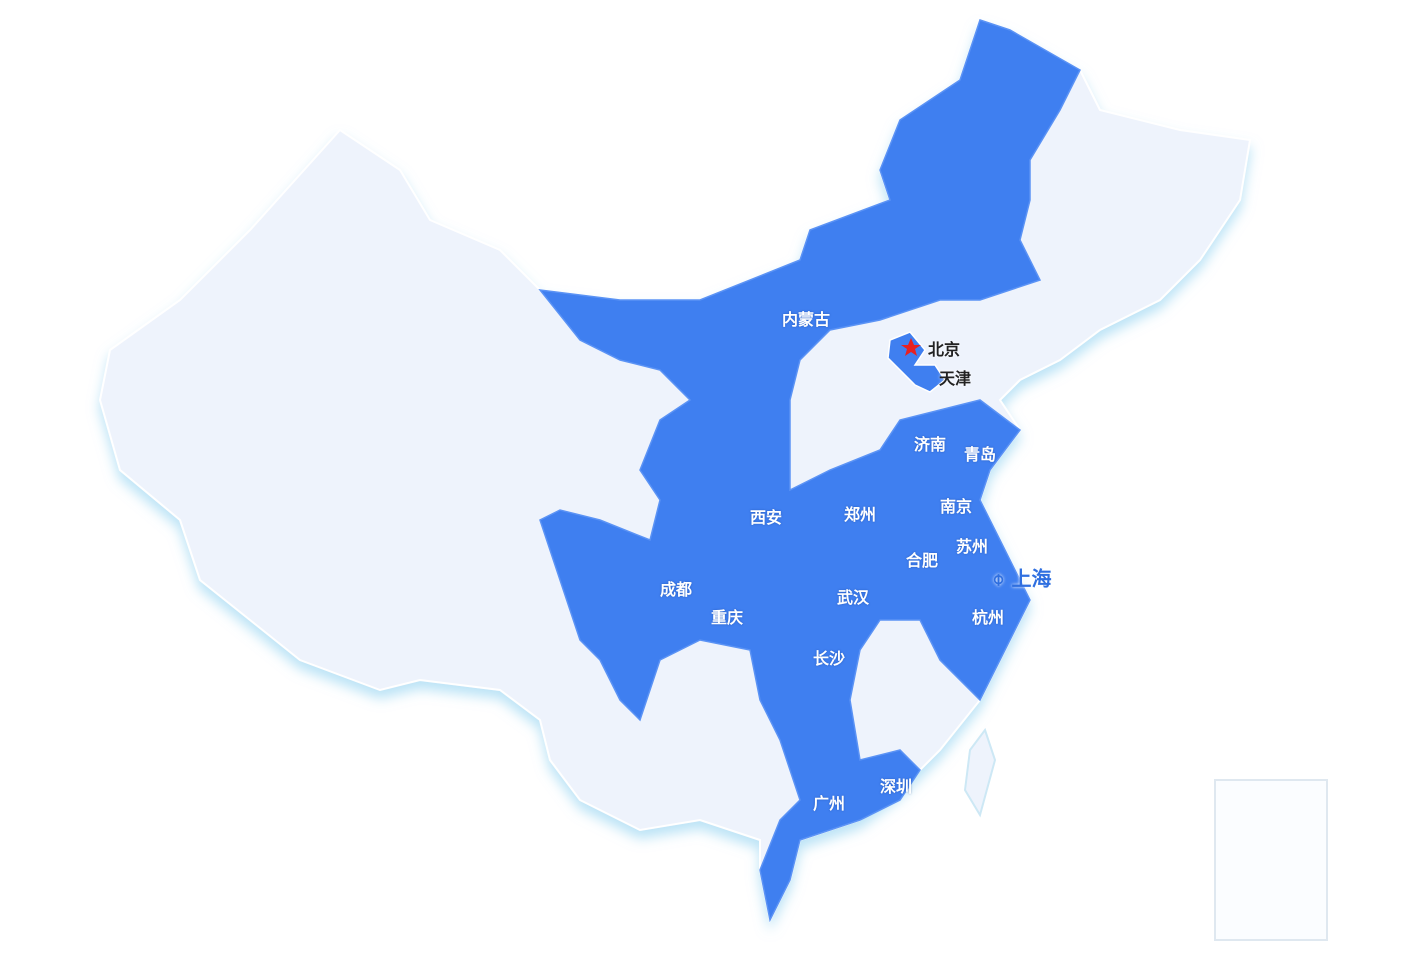 The height and width of the screenshot is (966, 1417). What do you see at coordinates (988, 617) in the screenshot?
I see `city-label: 杭州` at bounding box center [988, 617].